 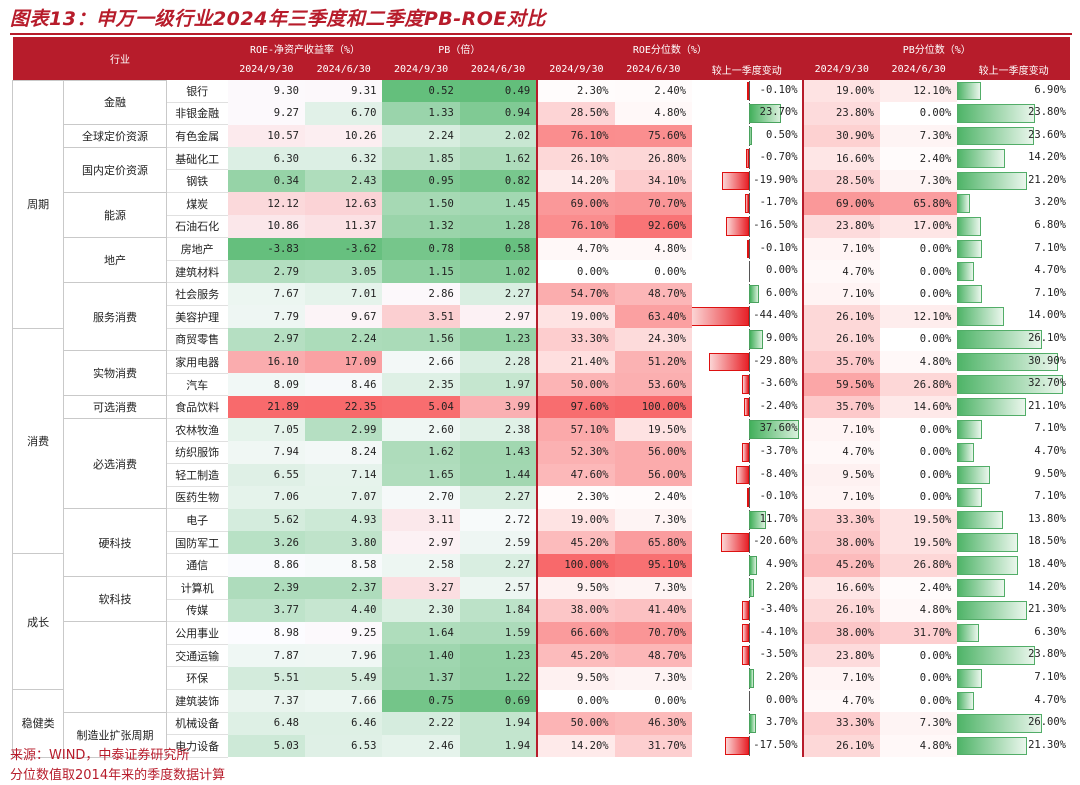 I want to click on cell-roe2: 6.53, so click(x=344, y=746).